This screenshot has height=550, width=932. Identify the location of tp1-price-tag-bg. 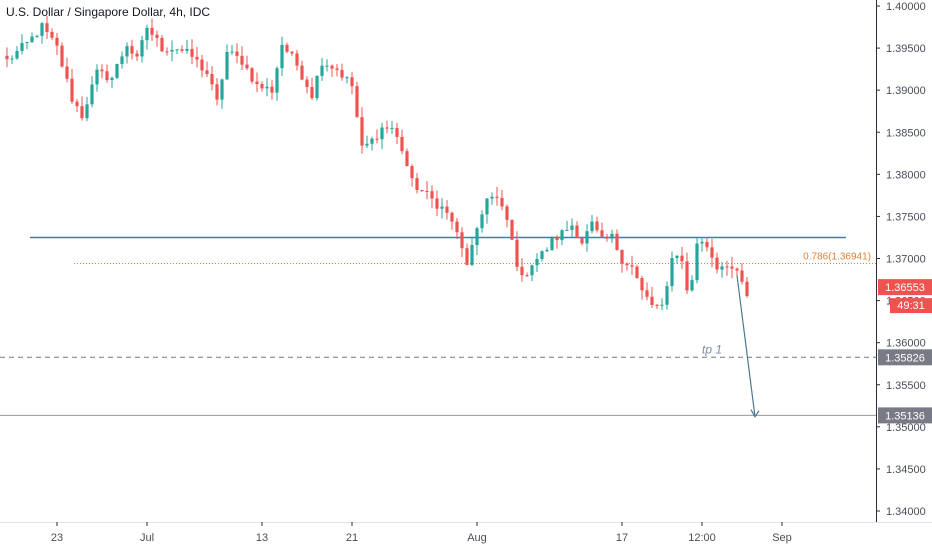
(905, 357).